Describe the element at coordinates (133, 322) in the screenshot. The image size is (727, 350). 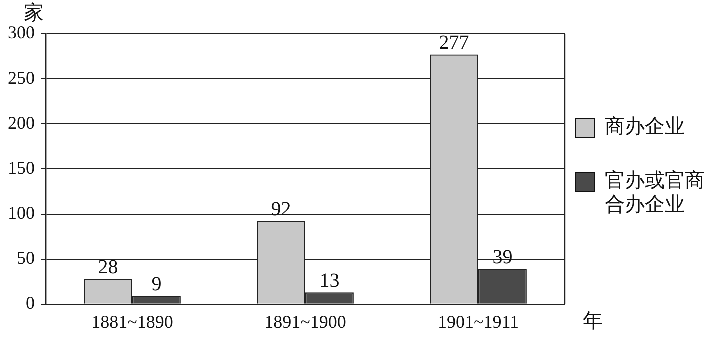
I see `x-tick-label: 1881~1890` at that location.